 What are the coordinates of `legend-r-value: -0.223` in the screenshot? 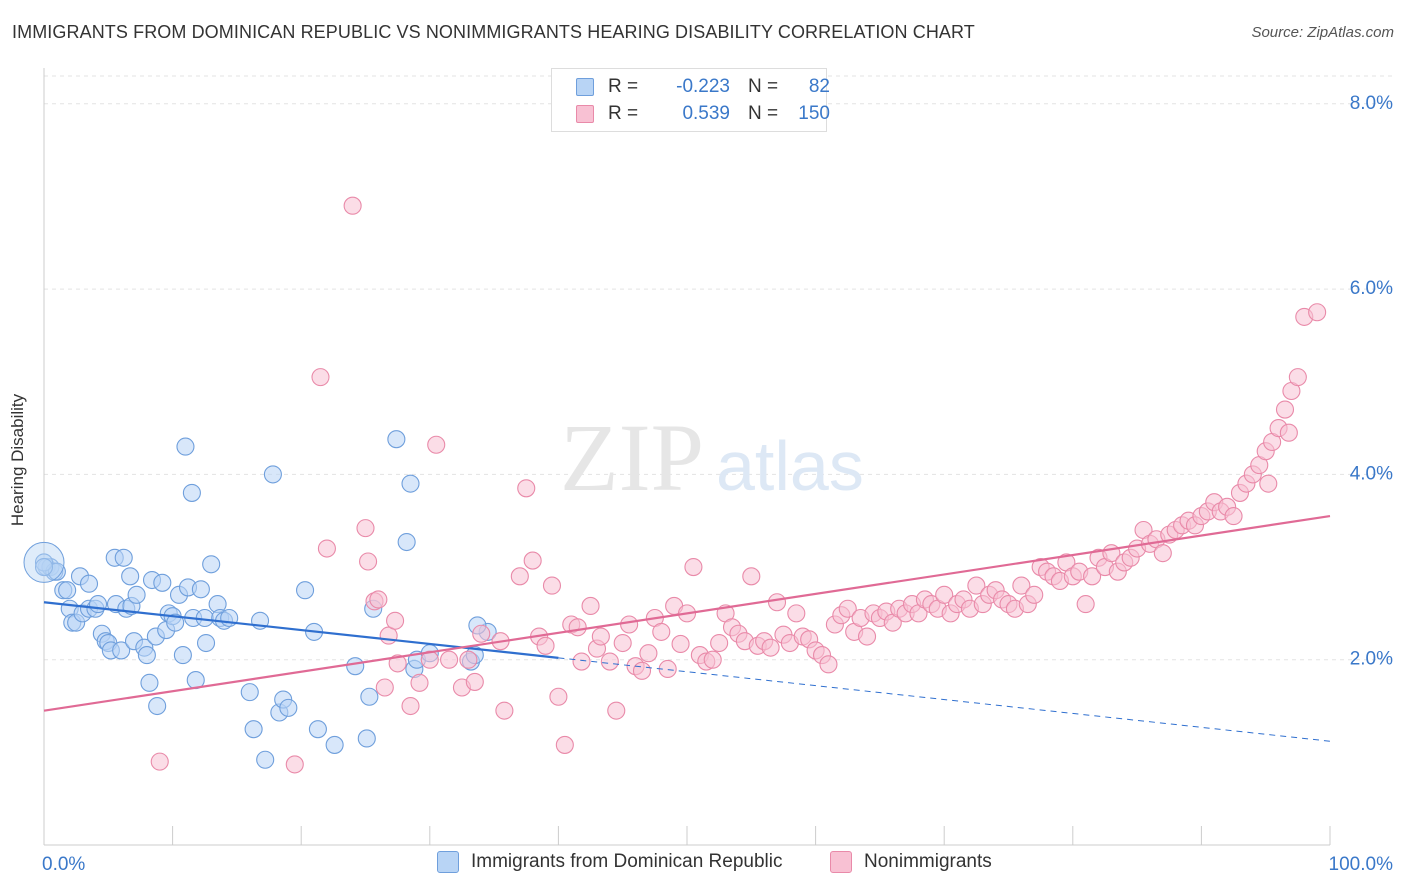 It's located at (703, 86).